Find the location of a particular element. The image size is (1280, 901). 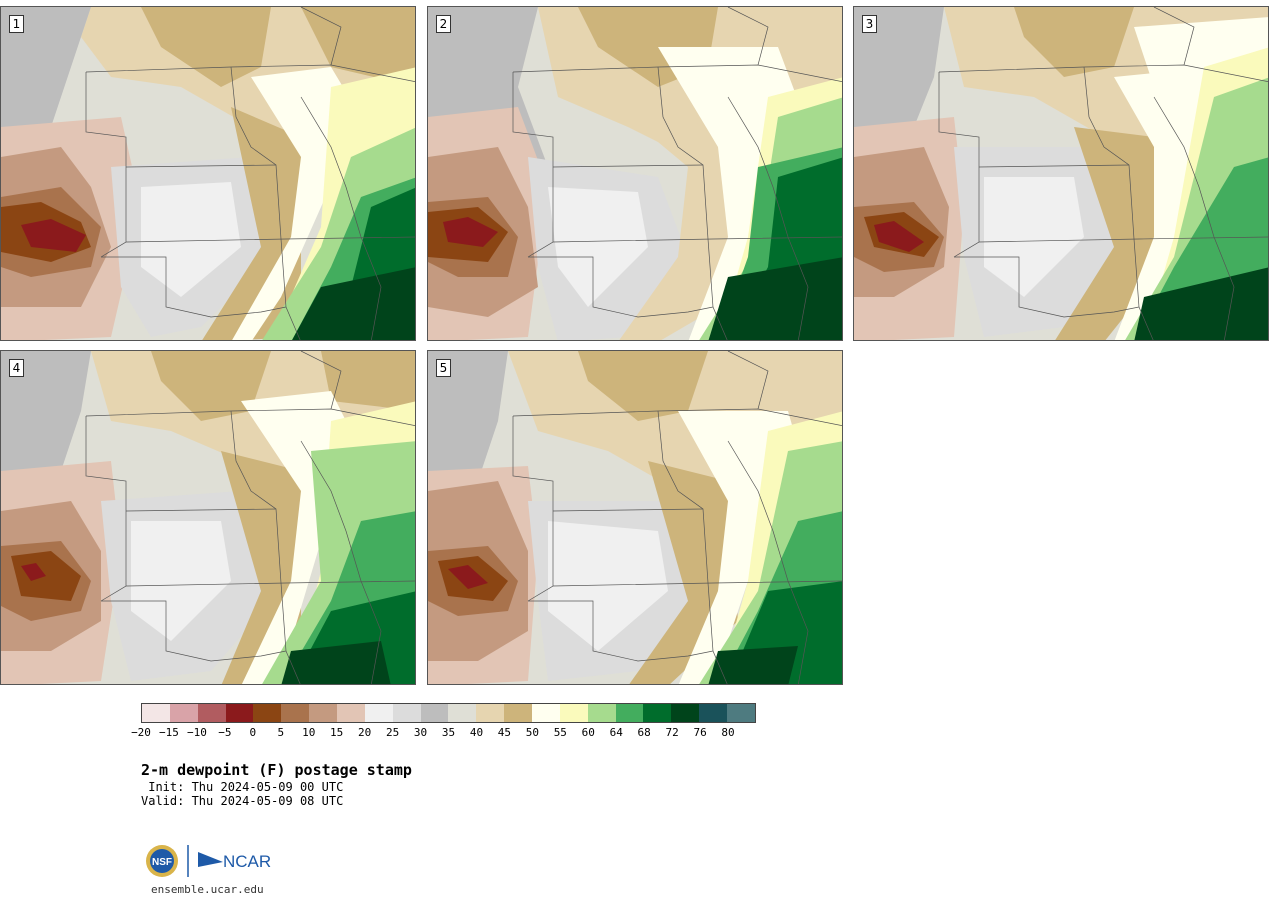

plot-title: 2-m dewpoint (F) postage stamp is located at coordinates (276, 770).